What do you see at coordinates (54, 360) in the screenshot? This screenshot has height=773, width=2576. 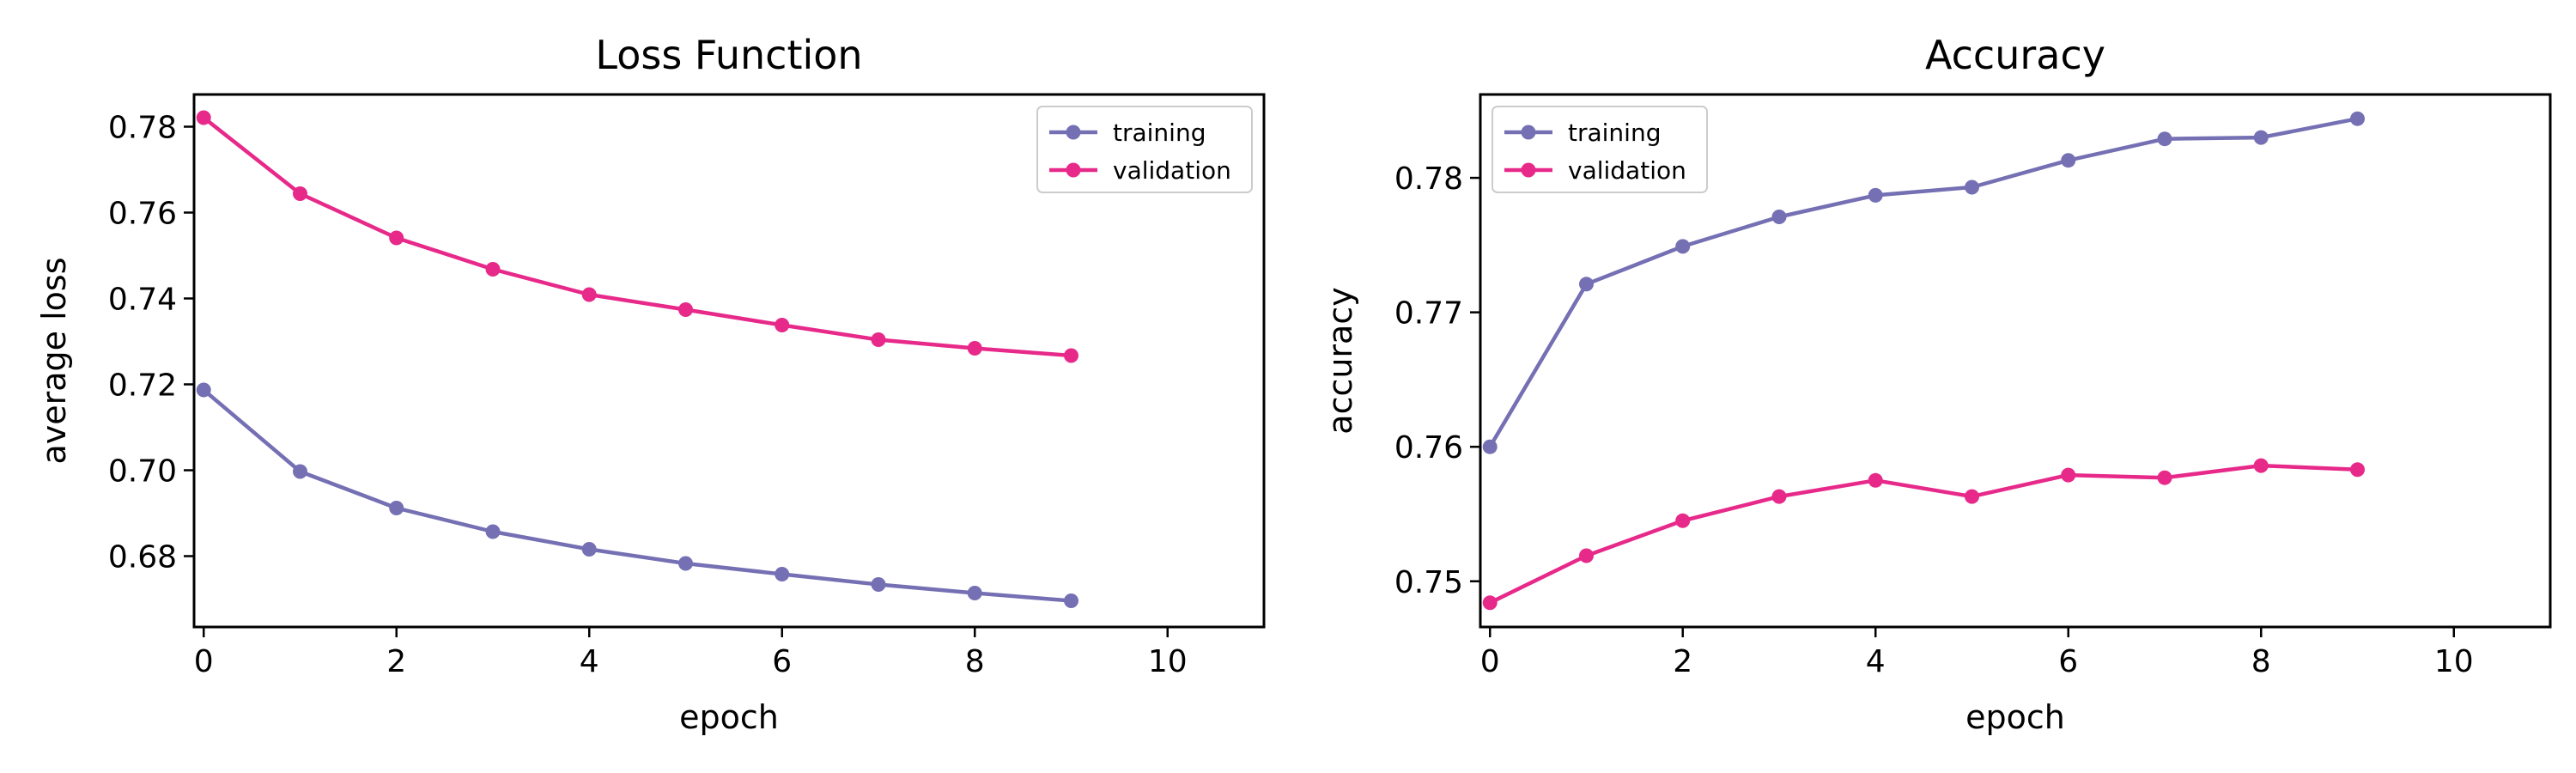 I see `y-axis-label: average loss` at bounding box center [54, 360].